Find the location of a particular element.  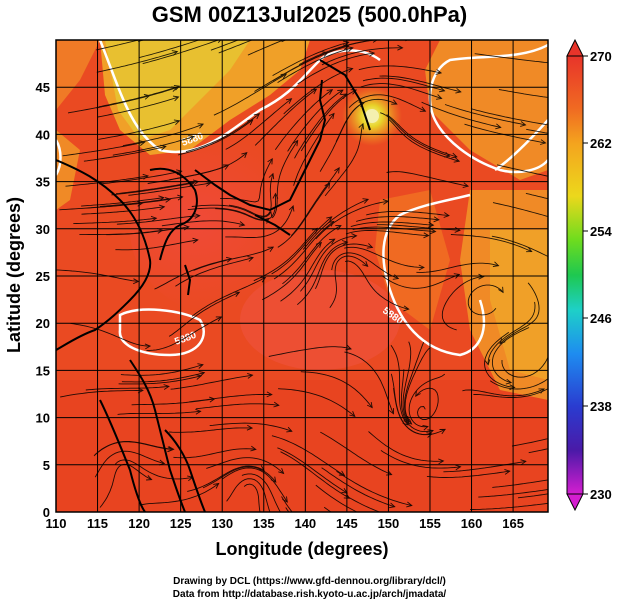

colorbar-bottom-arrow is located at coordinates (575, 502).